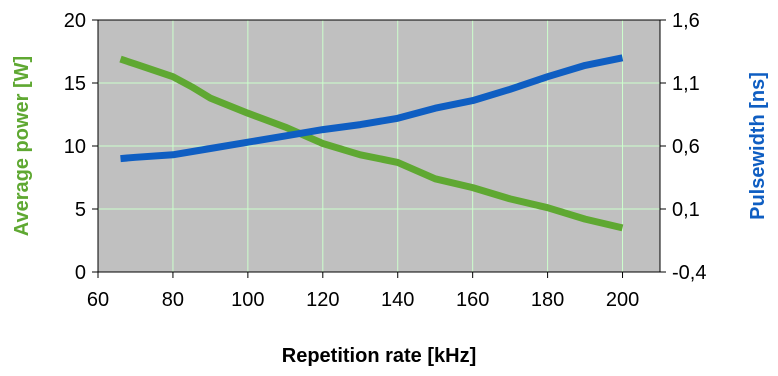  I want to click on y-left-tick-label: 10, so click(75, 147).